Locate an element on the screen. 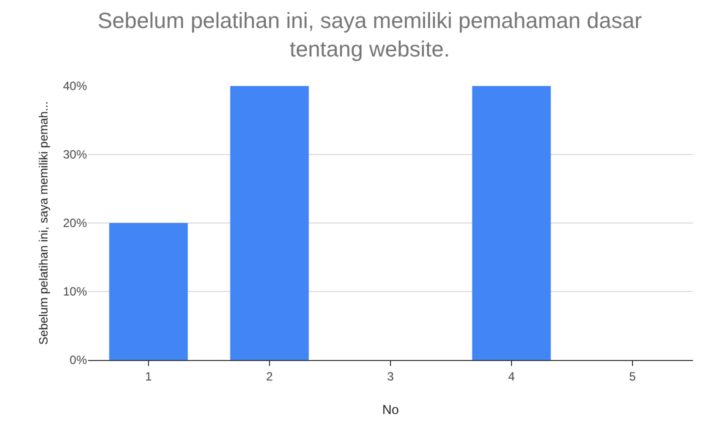  y-tick-label: 0% is located at coordinates (79, 360).